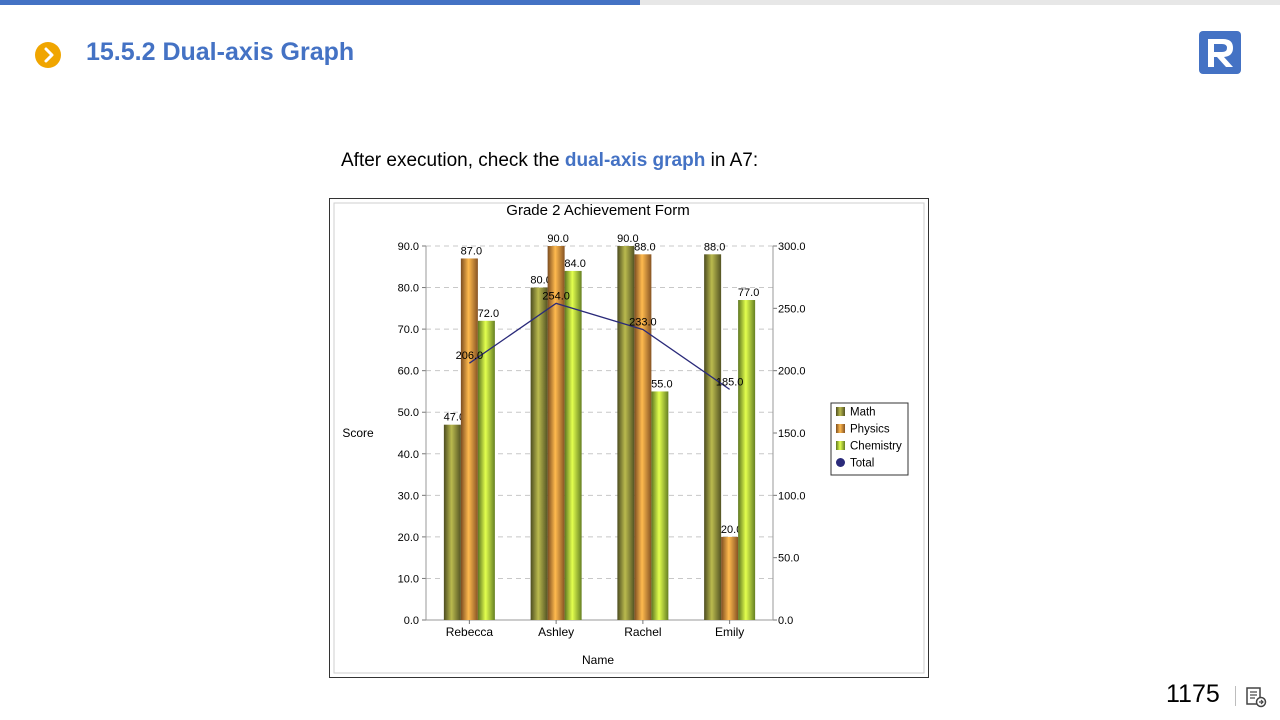  What do you see at coordinates (574, 264) in the screenshot?
I see `bar-data-label: 84.0` at bounding box center [574, 264].